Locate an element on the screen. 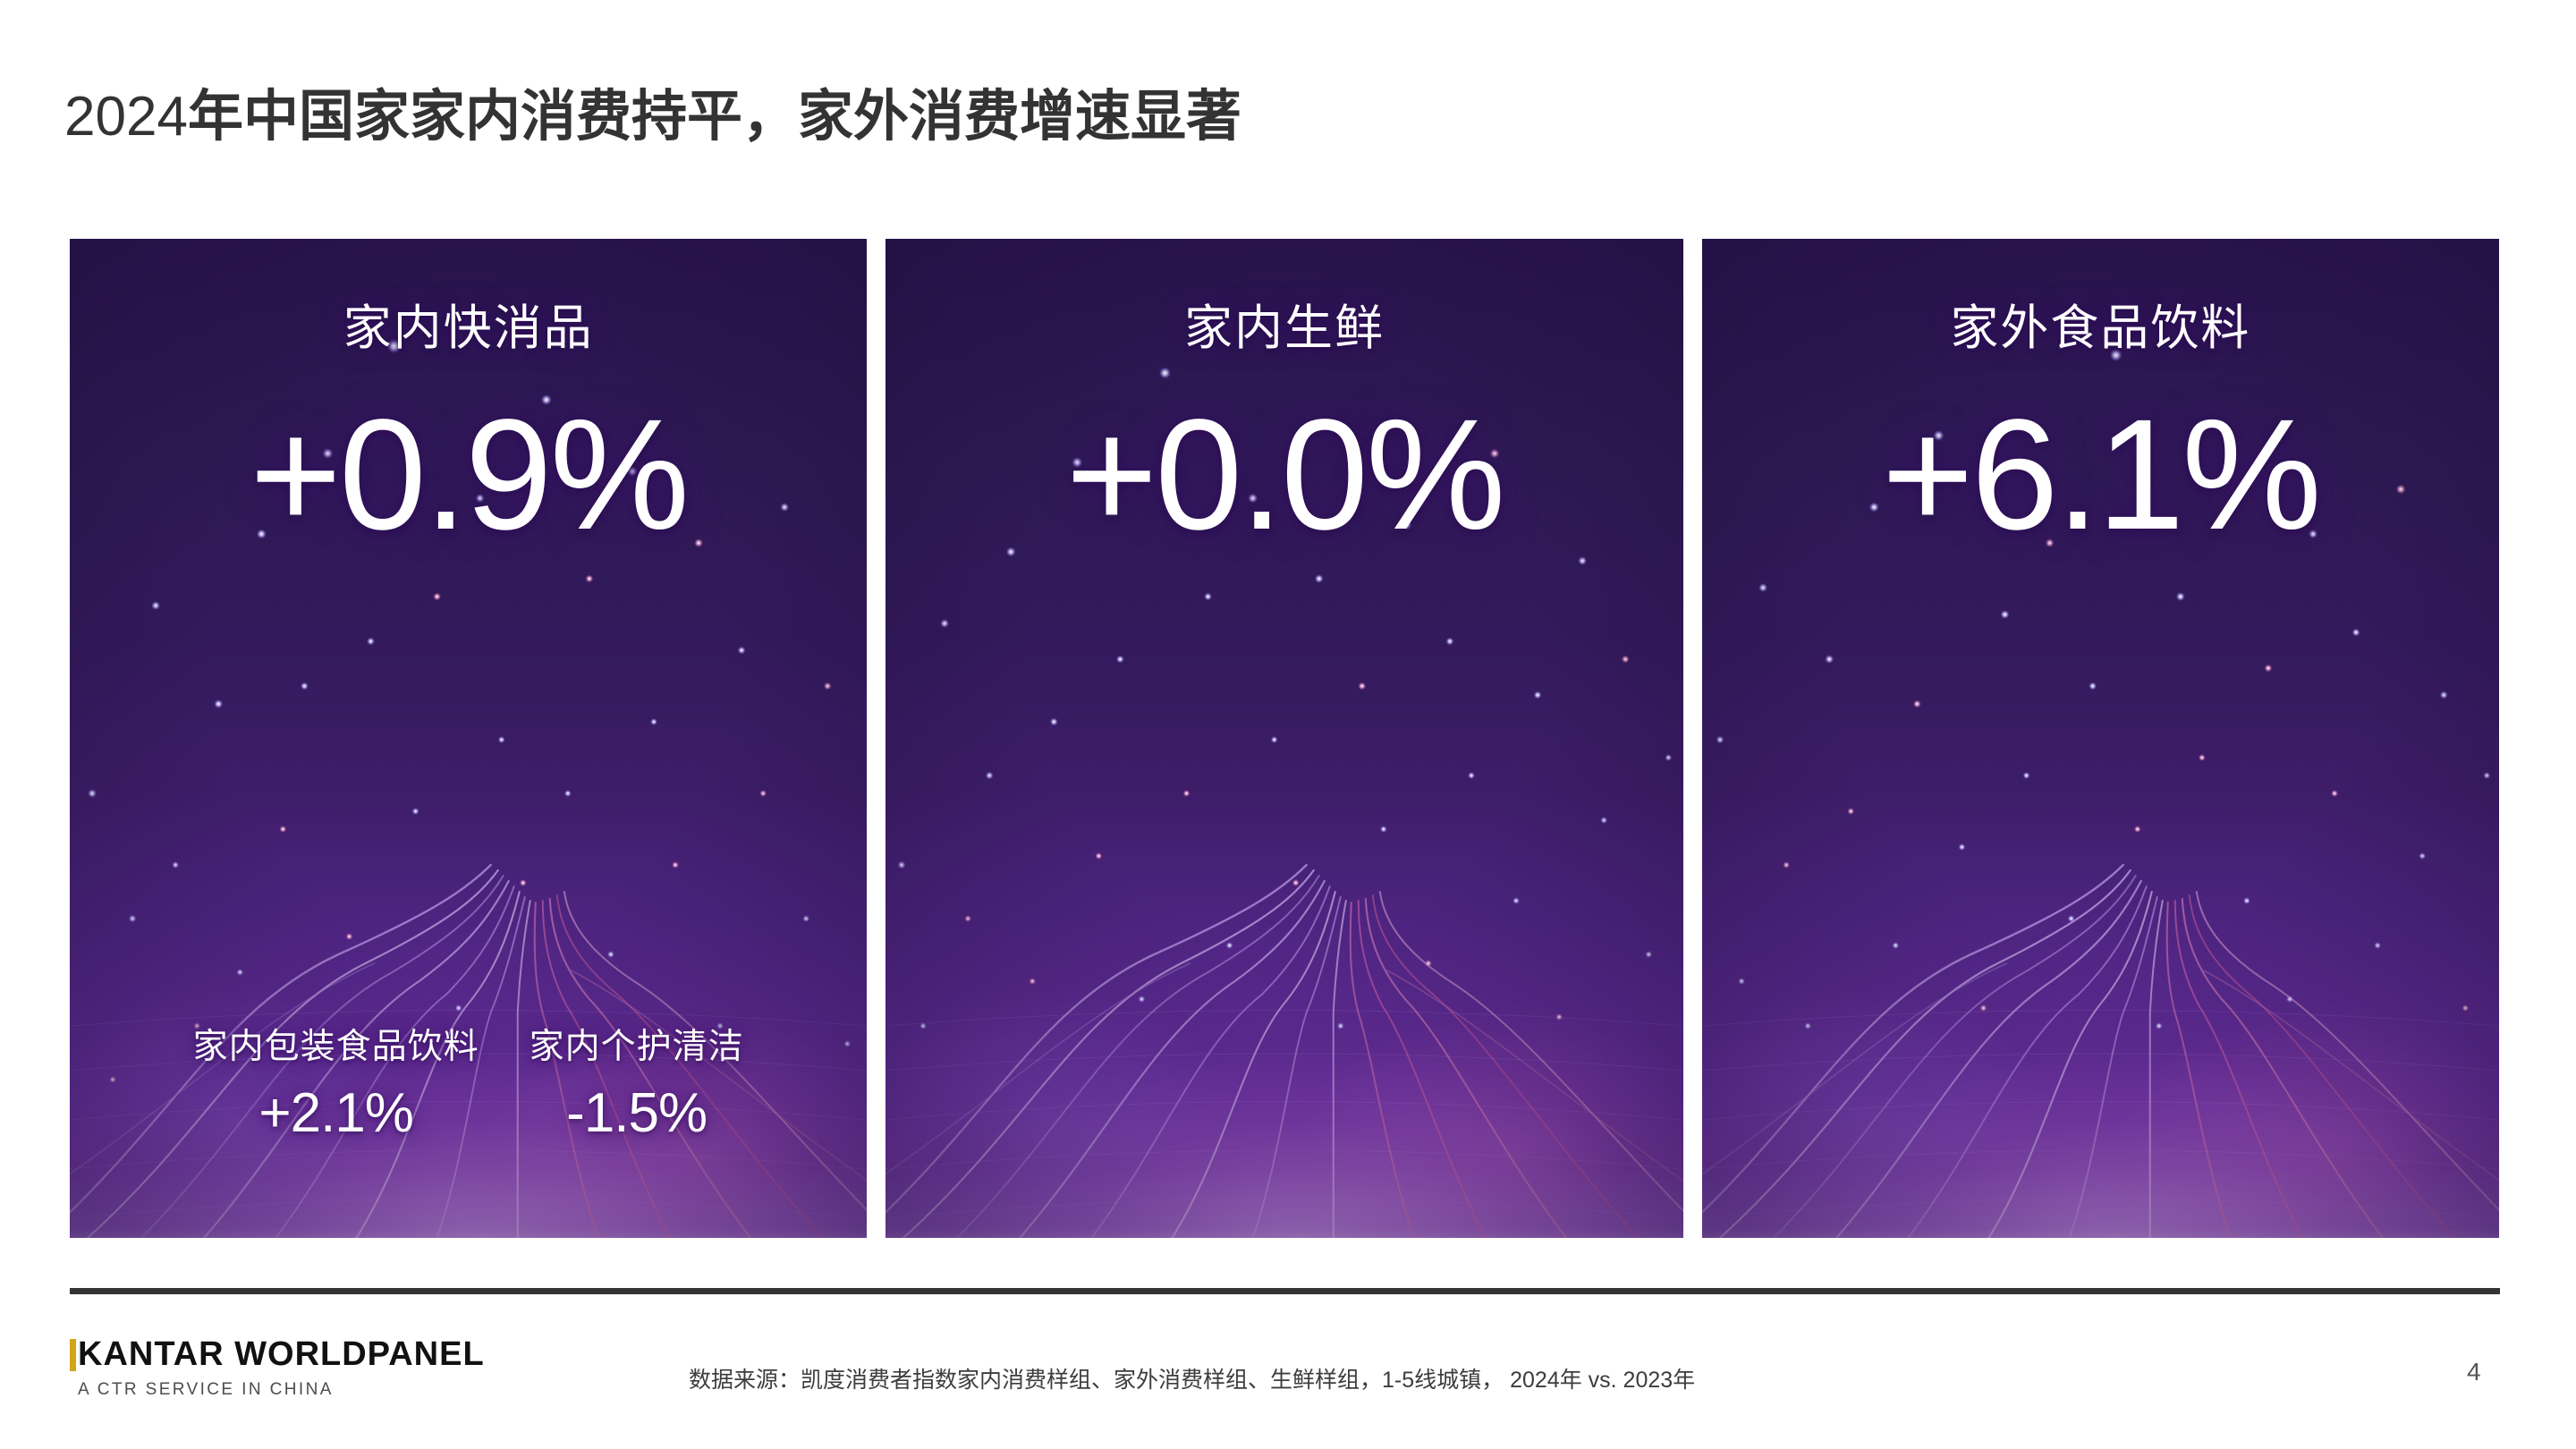  sub-metric: 家内个护清洁 -1.5% is located at coordinates (637, 1082).